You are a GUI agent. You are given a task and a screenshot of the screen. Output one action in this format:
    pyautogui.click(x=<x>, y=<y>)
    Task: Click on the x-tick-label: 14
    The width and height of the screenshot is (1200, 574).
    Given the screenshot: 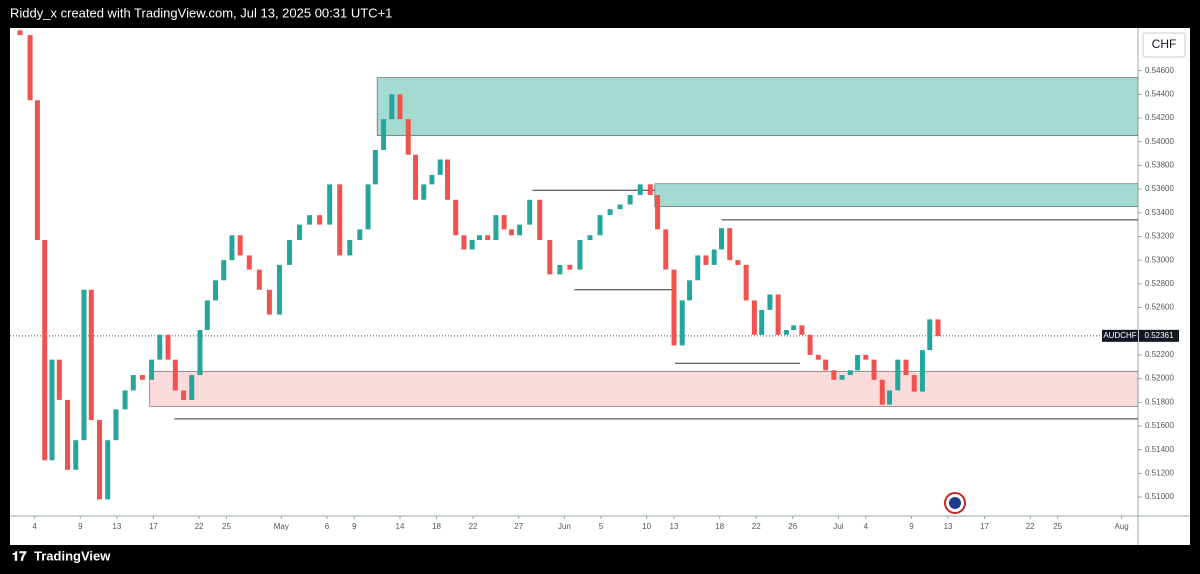 What is the action you would take?
    pyautogui.click(x=400, y=526)
    